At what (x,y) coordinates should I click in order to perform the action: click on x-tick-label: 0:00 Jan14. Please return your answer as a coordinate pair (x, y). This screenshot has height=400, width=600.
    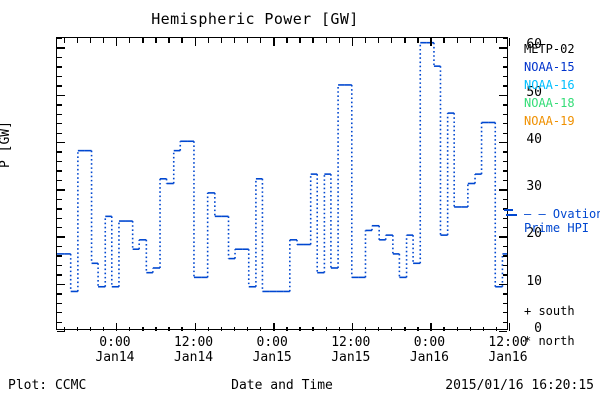
    Looking at the image, I should click on (115, 350).